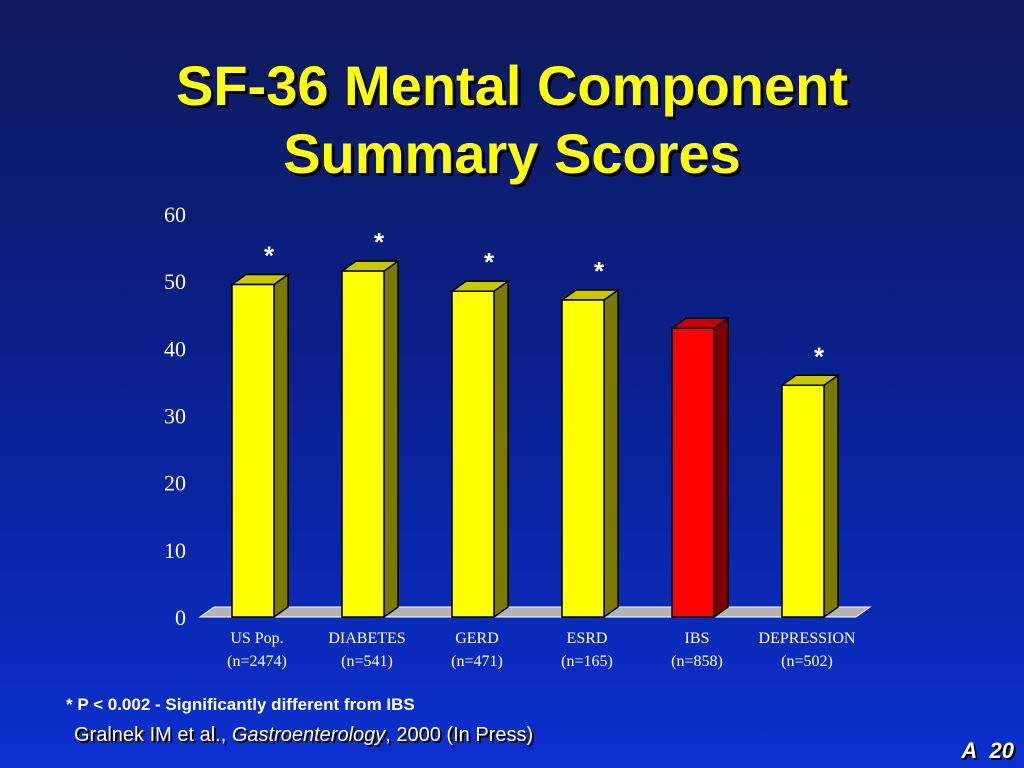  I want to click on x-category-label: DIABETES, so click(366, 638).